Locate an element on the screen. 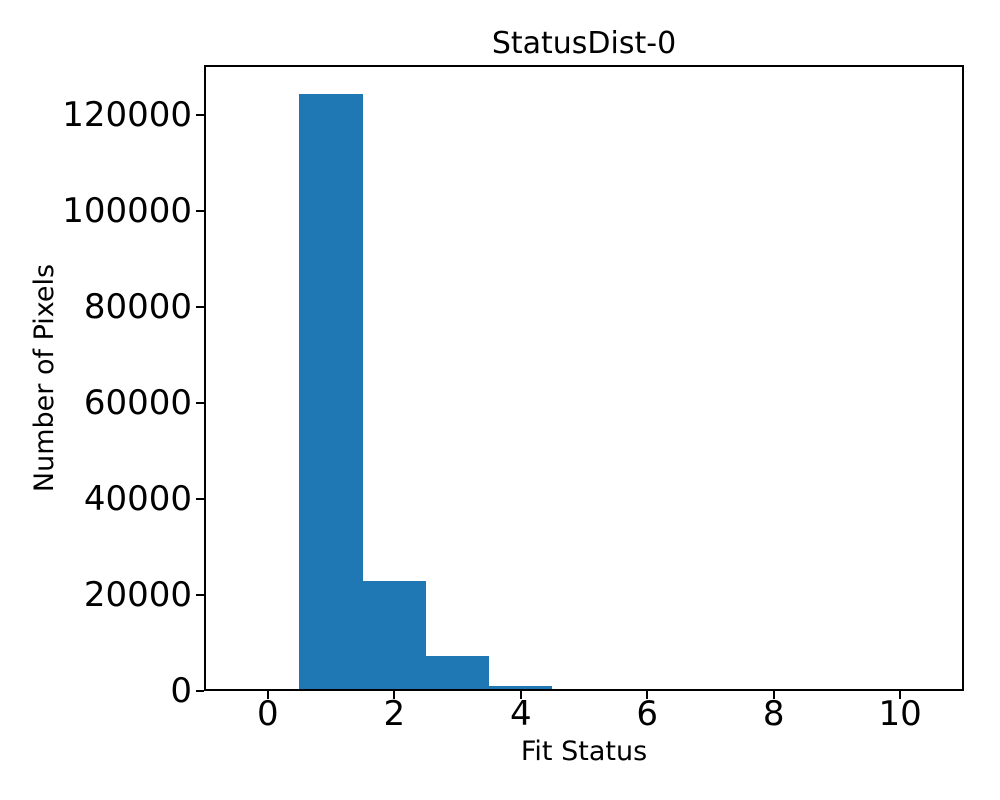  y-tick-label: 0 is located at coordinates (181, 691).